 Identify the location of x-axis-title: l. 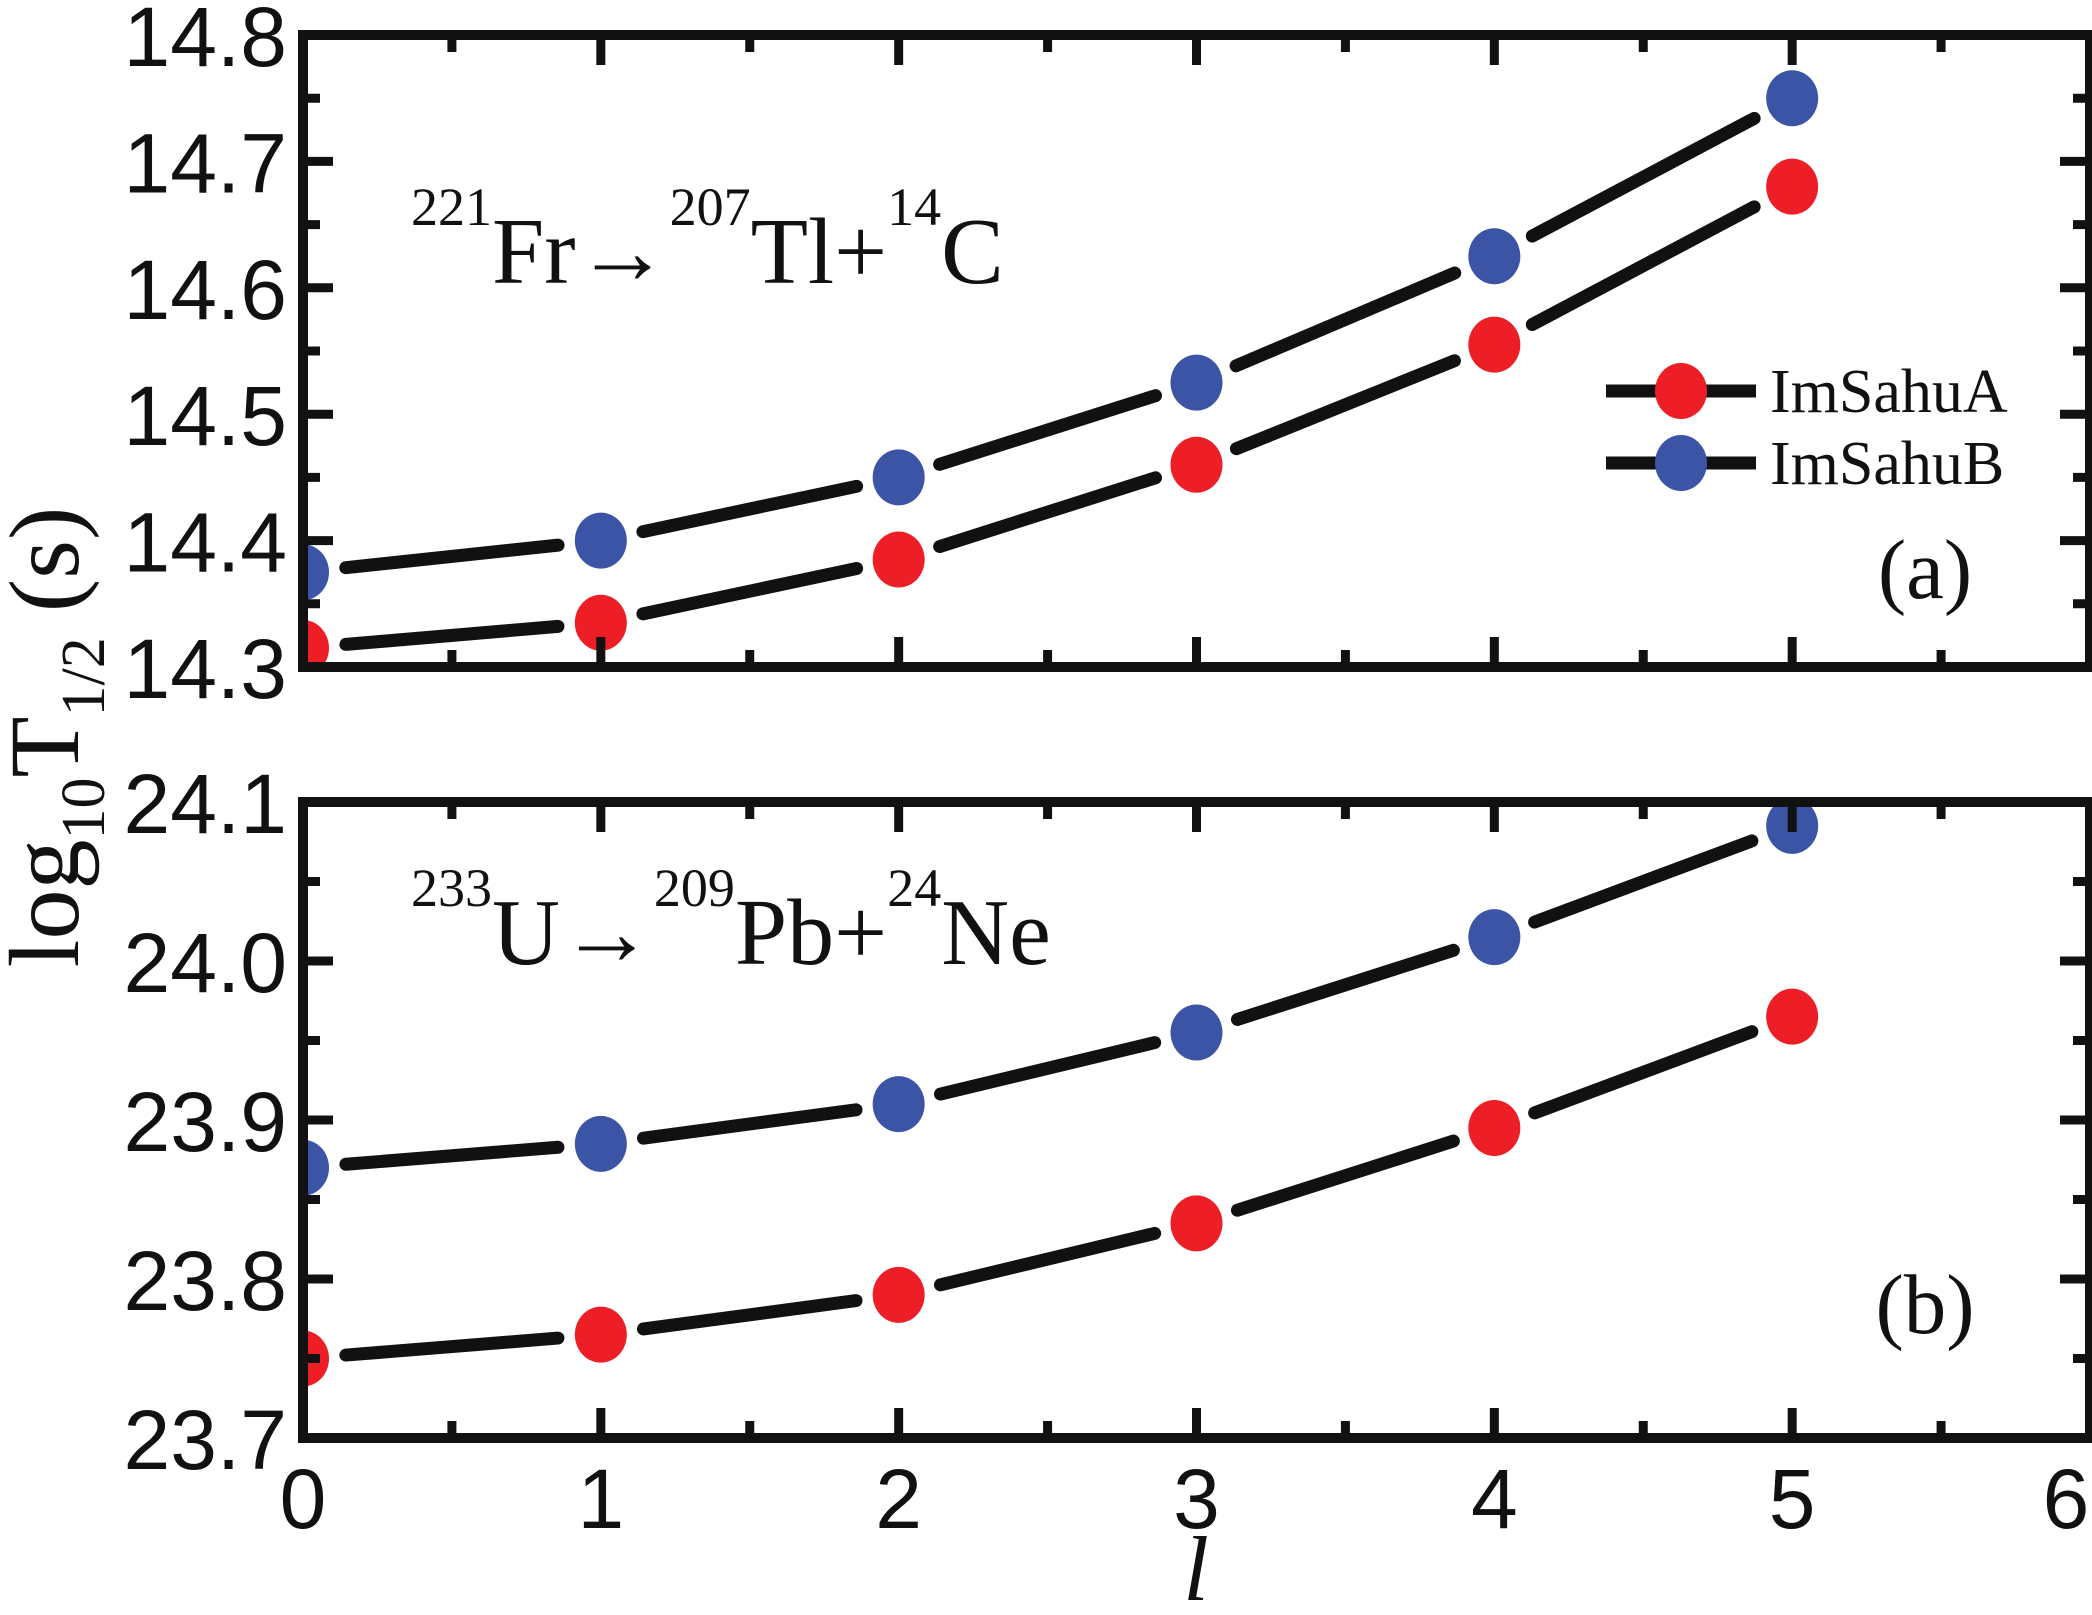
(1196, 1566).